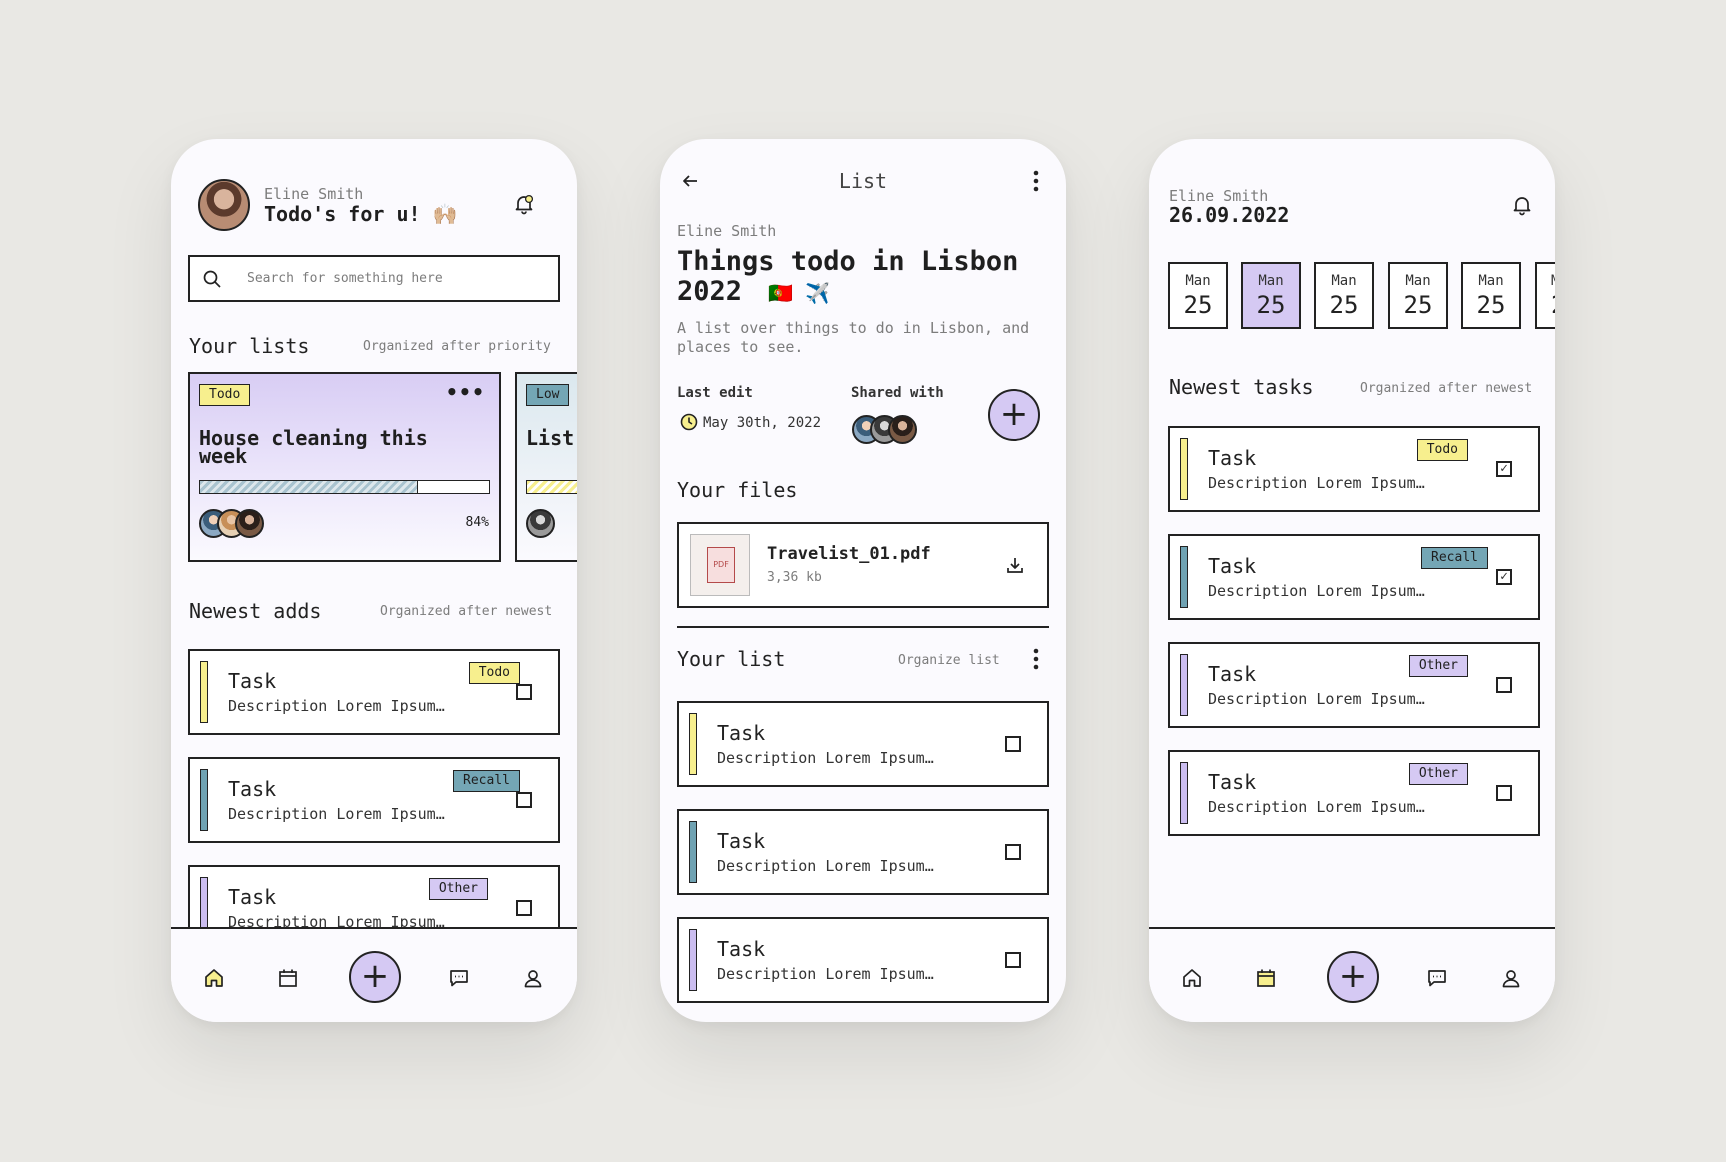 The image size is (1726, 1162). What do you see at coordinates (1446, 388) in the screenshot?
I see `tasks-sort-label: Organized after newest` at bounding box center [1446, 388].